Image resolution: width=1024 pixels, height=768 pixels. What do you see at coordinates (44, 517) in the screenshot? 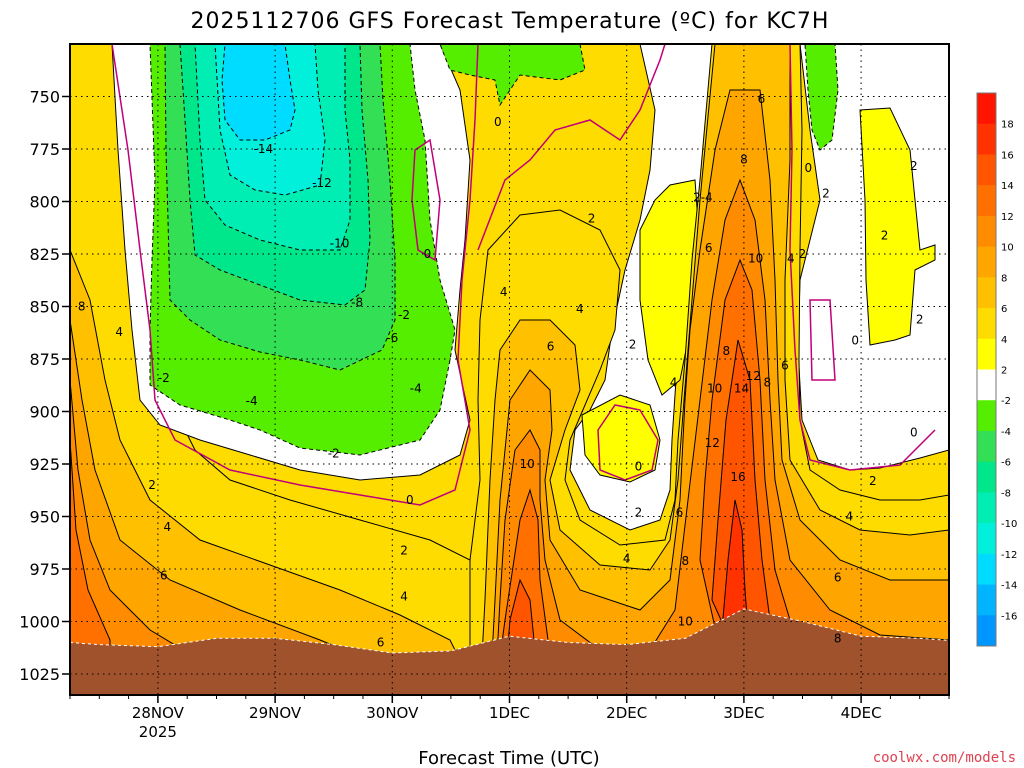
I see `y-tick-label: 950` at bounding box center [44, 517].